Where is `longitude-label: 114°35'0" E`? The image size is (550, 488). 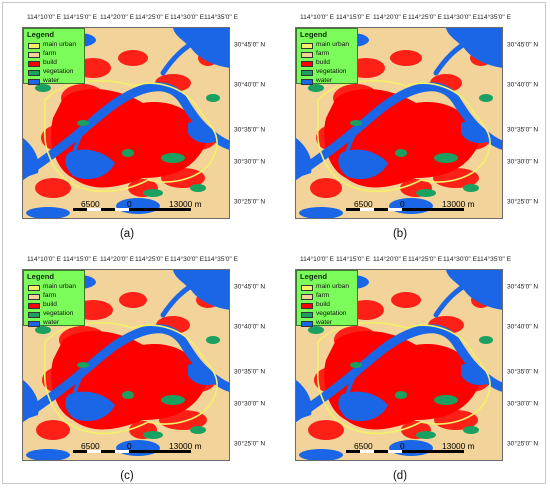
longitude-label: 114°35'0" E is located at coordinates (221, 17).